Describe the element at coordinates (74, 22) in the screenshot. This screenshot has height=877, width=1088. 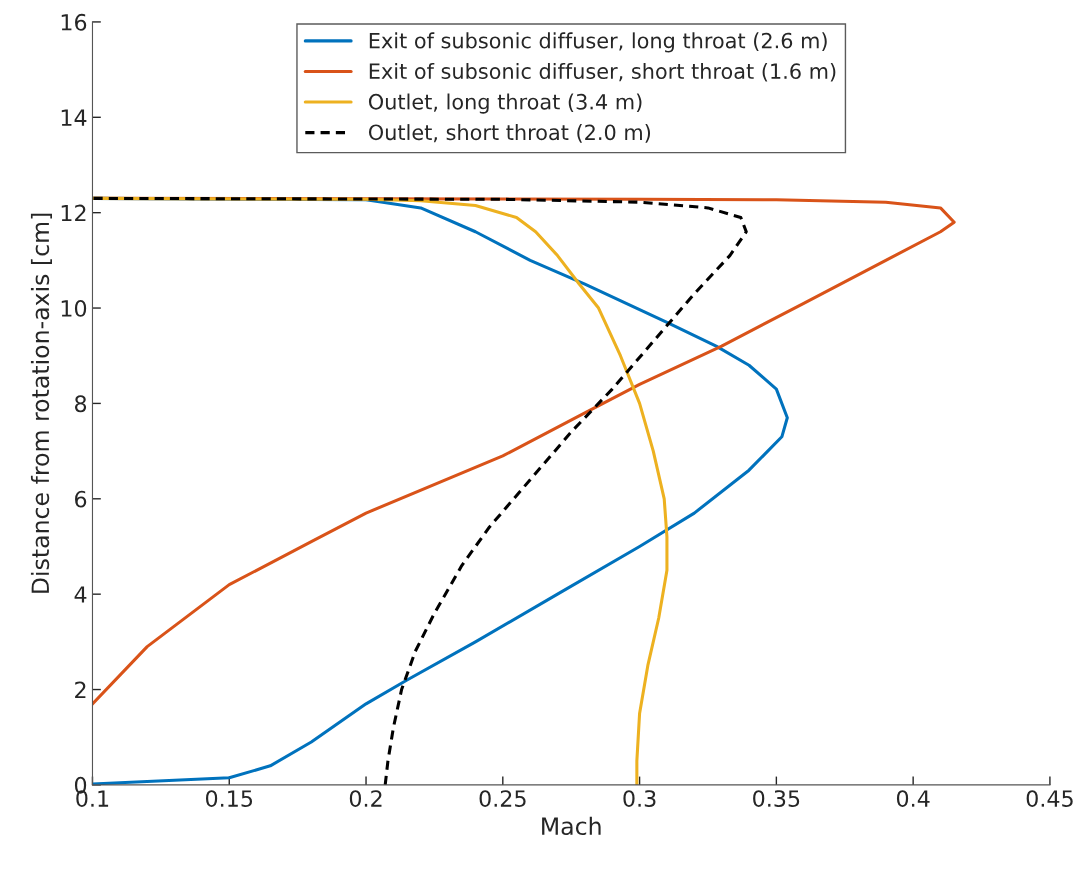
I see `y-tick-label: 16` at that location.